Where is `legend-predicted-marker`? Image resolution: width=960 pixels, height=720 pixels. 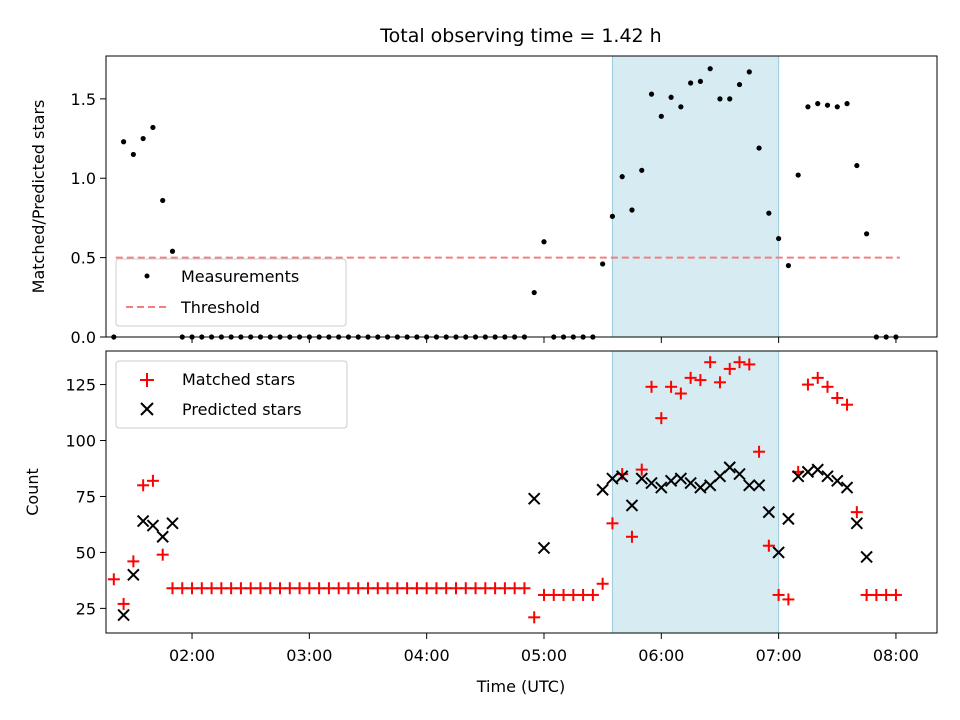 legend-predicted-marker is located at coordinates (147, 409).